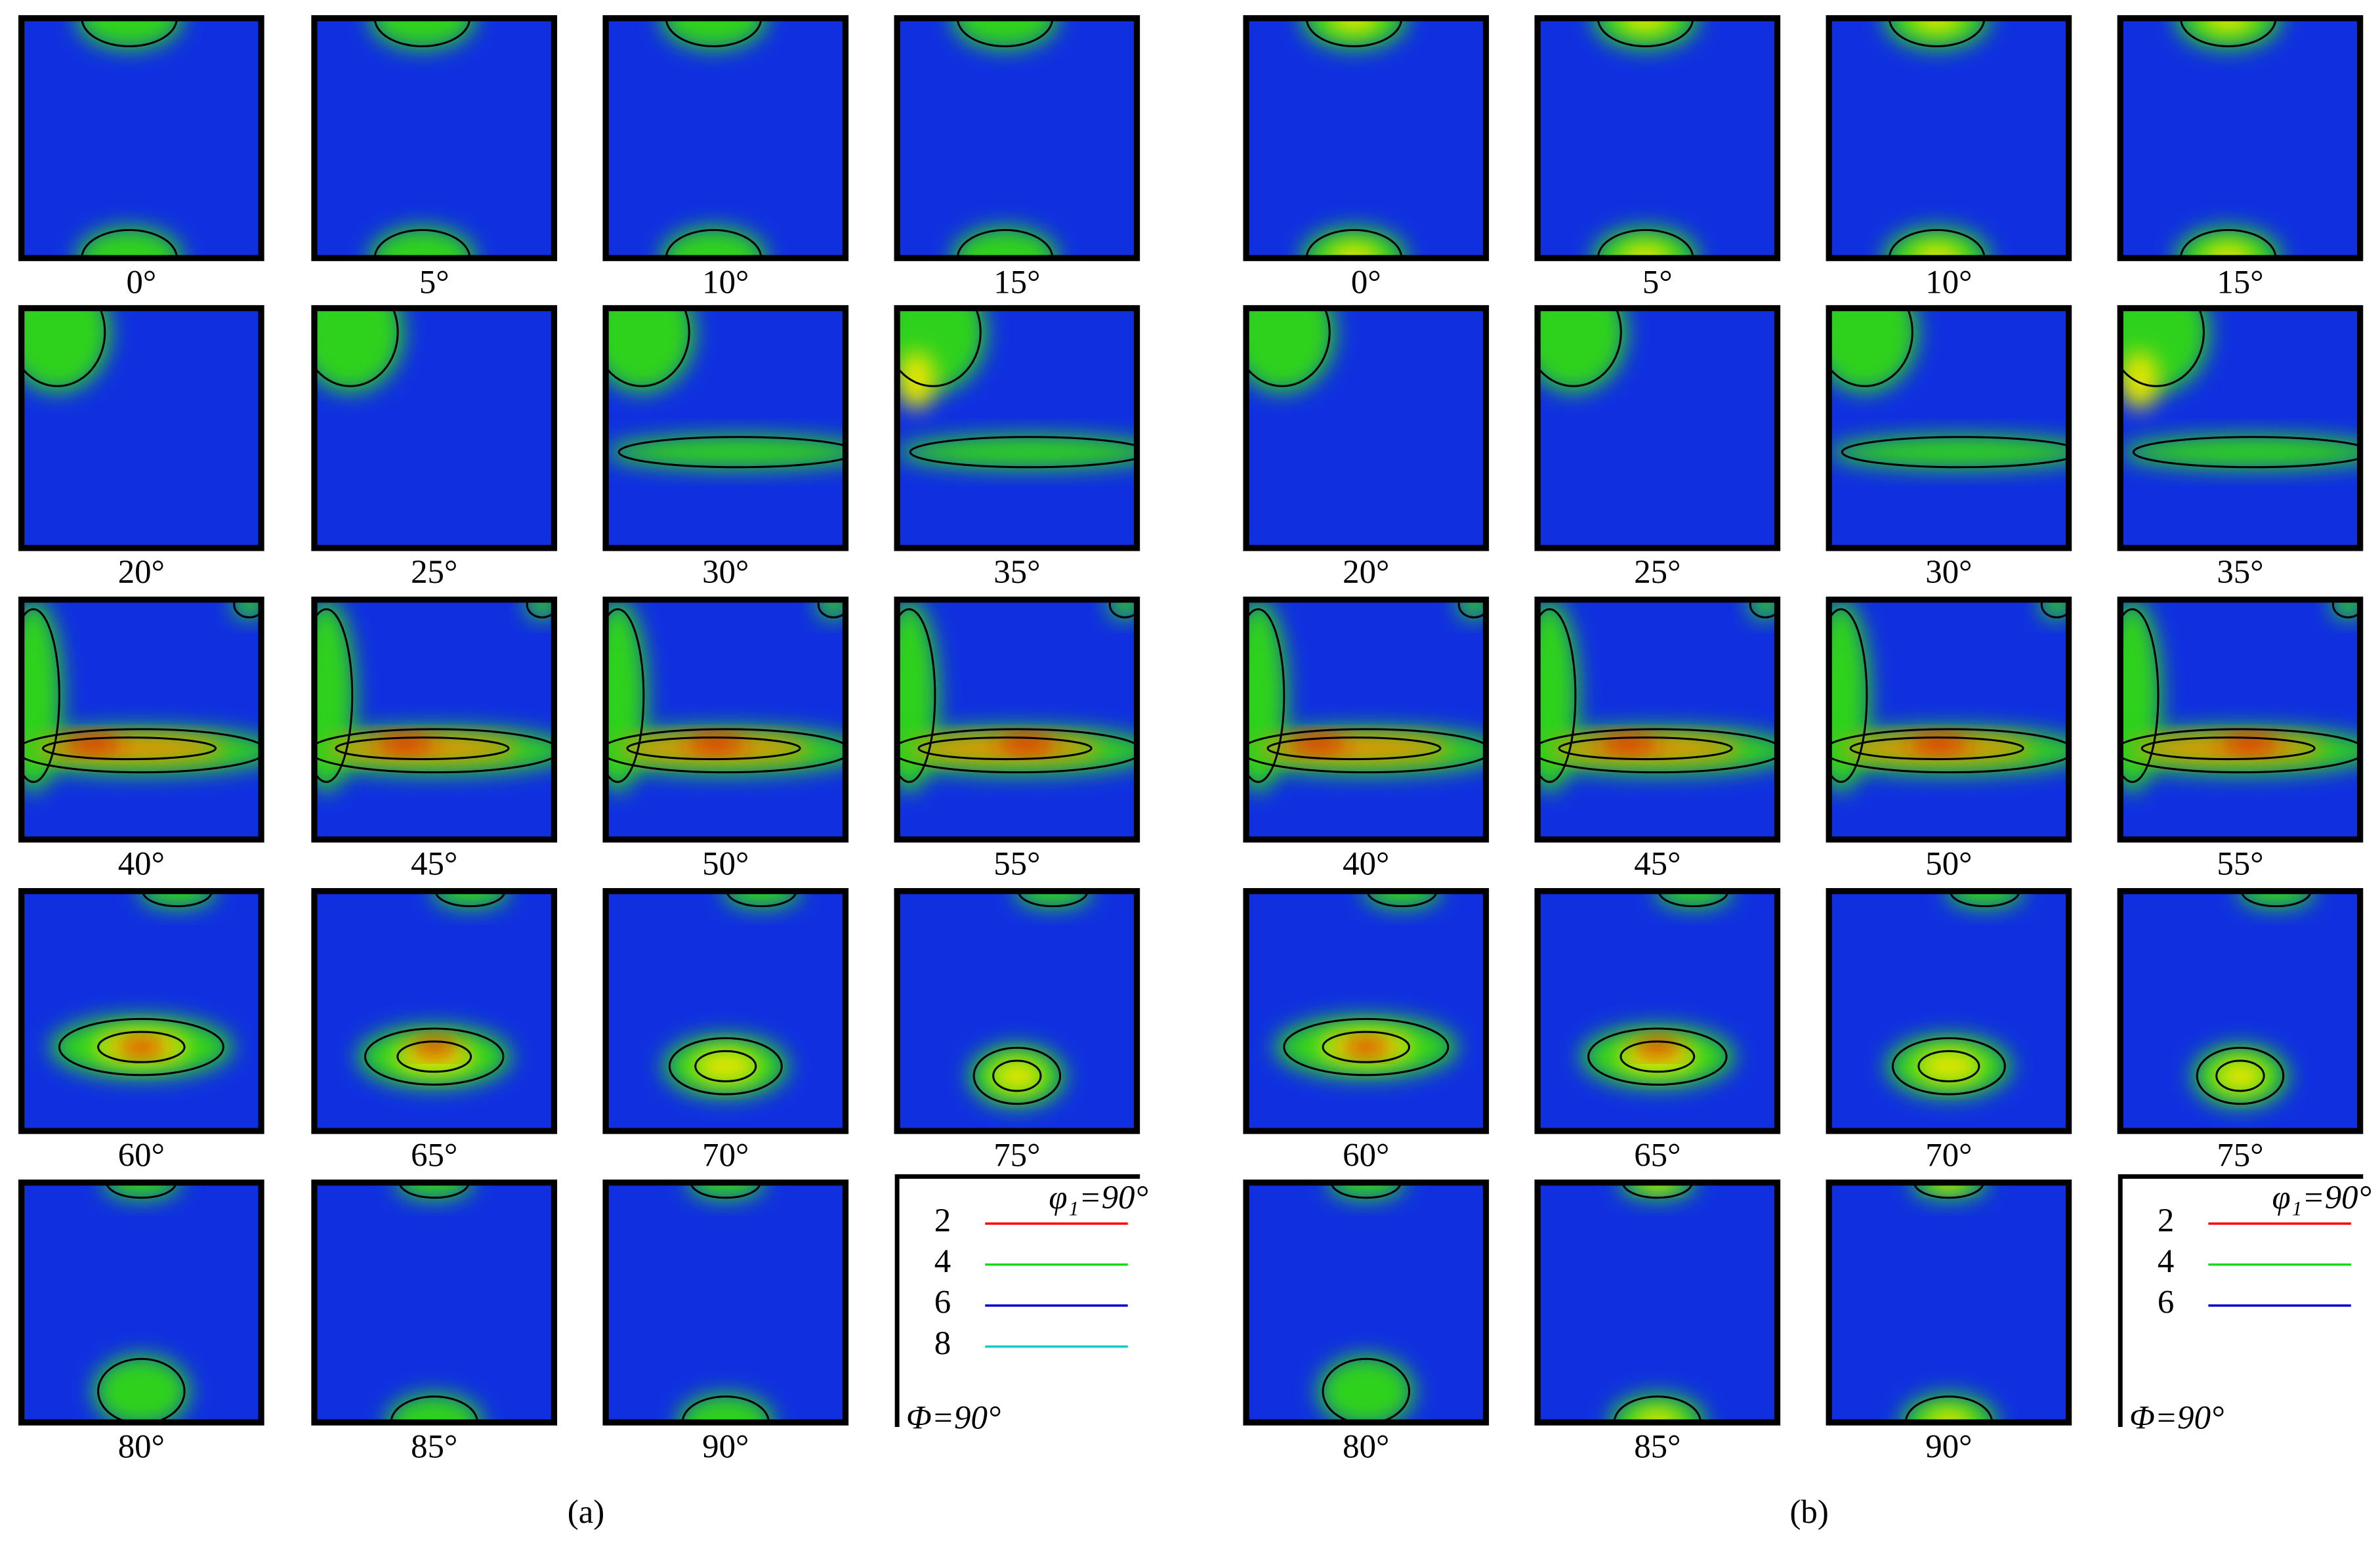 The width and height of the screenshot is (2380, 1553). Describe the element at coordinates (1366, 863) in the screenshot. I see `section-label: 40°` at that location.